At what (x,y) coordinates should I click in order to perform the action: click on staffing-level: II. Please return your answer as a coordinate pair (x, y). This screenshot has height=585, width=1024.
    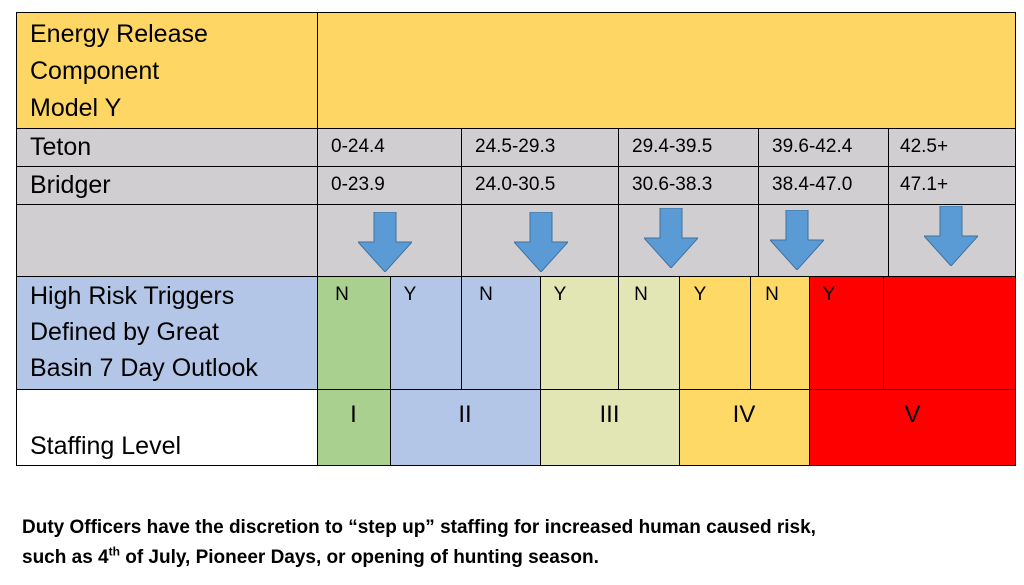
    Looking at the image, I should click on (465, 414).